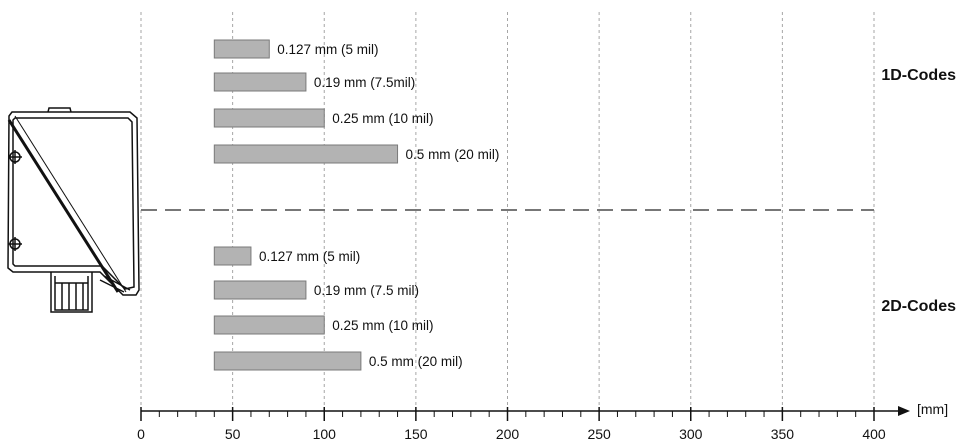  I want to click on axis-unit-label: [mm], so click(932, 409).